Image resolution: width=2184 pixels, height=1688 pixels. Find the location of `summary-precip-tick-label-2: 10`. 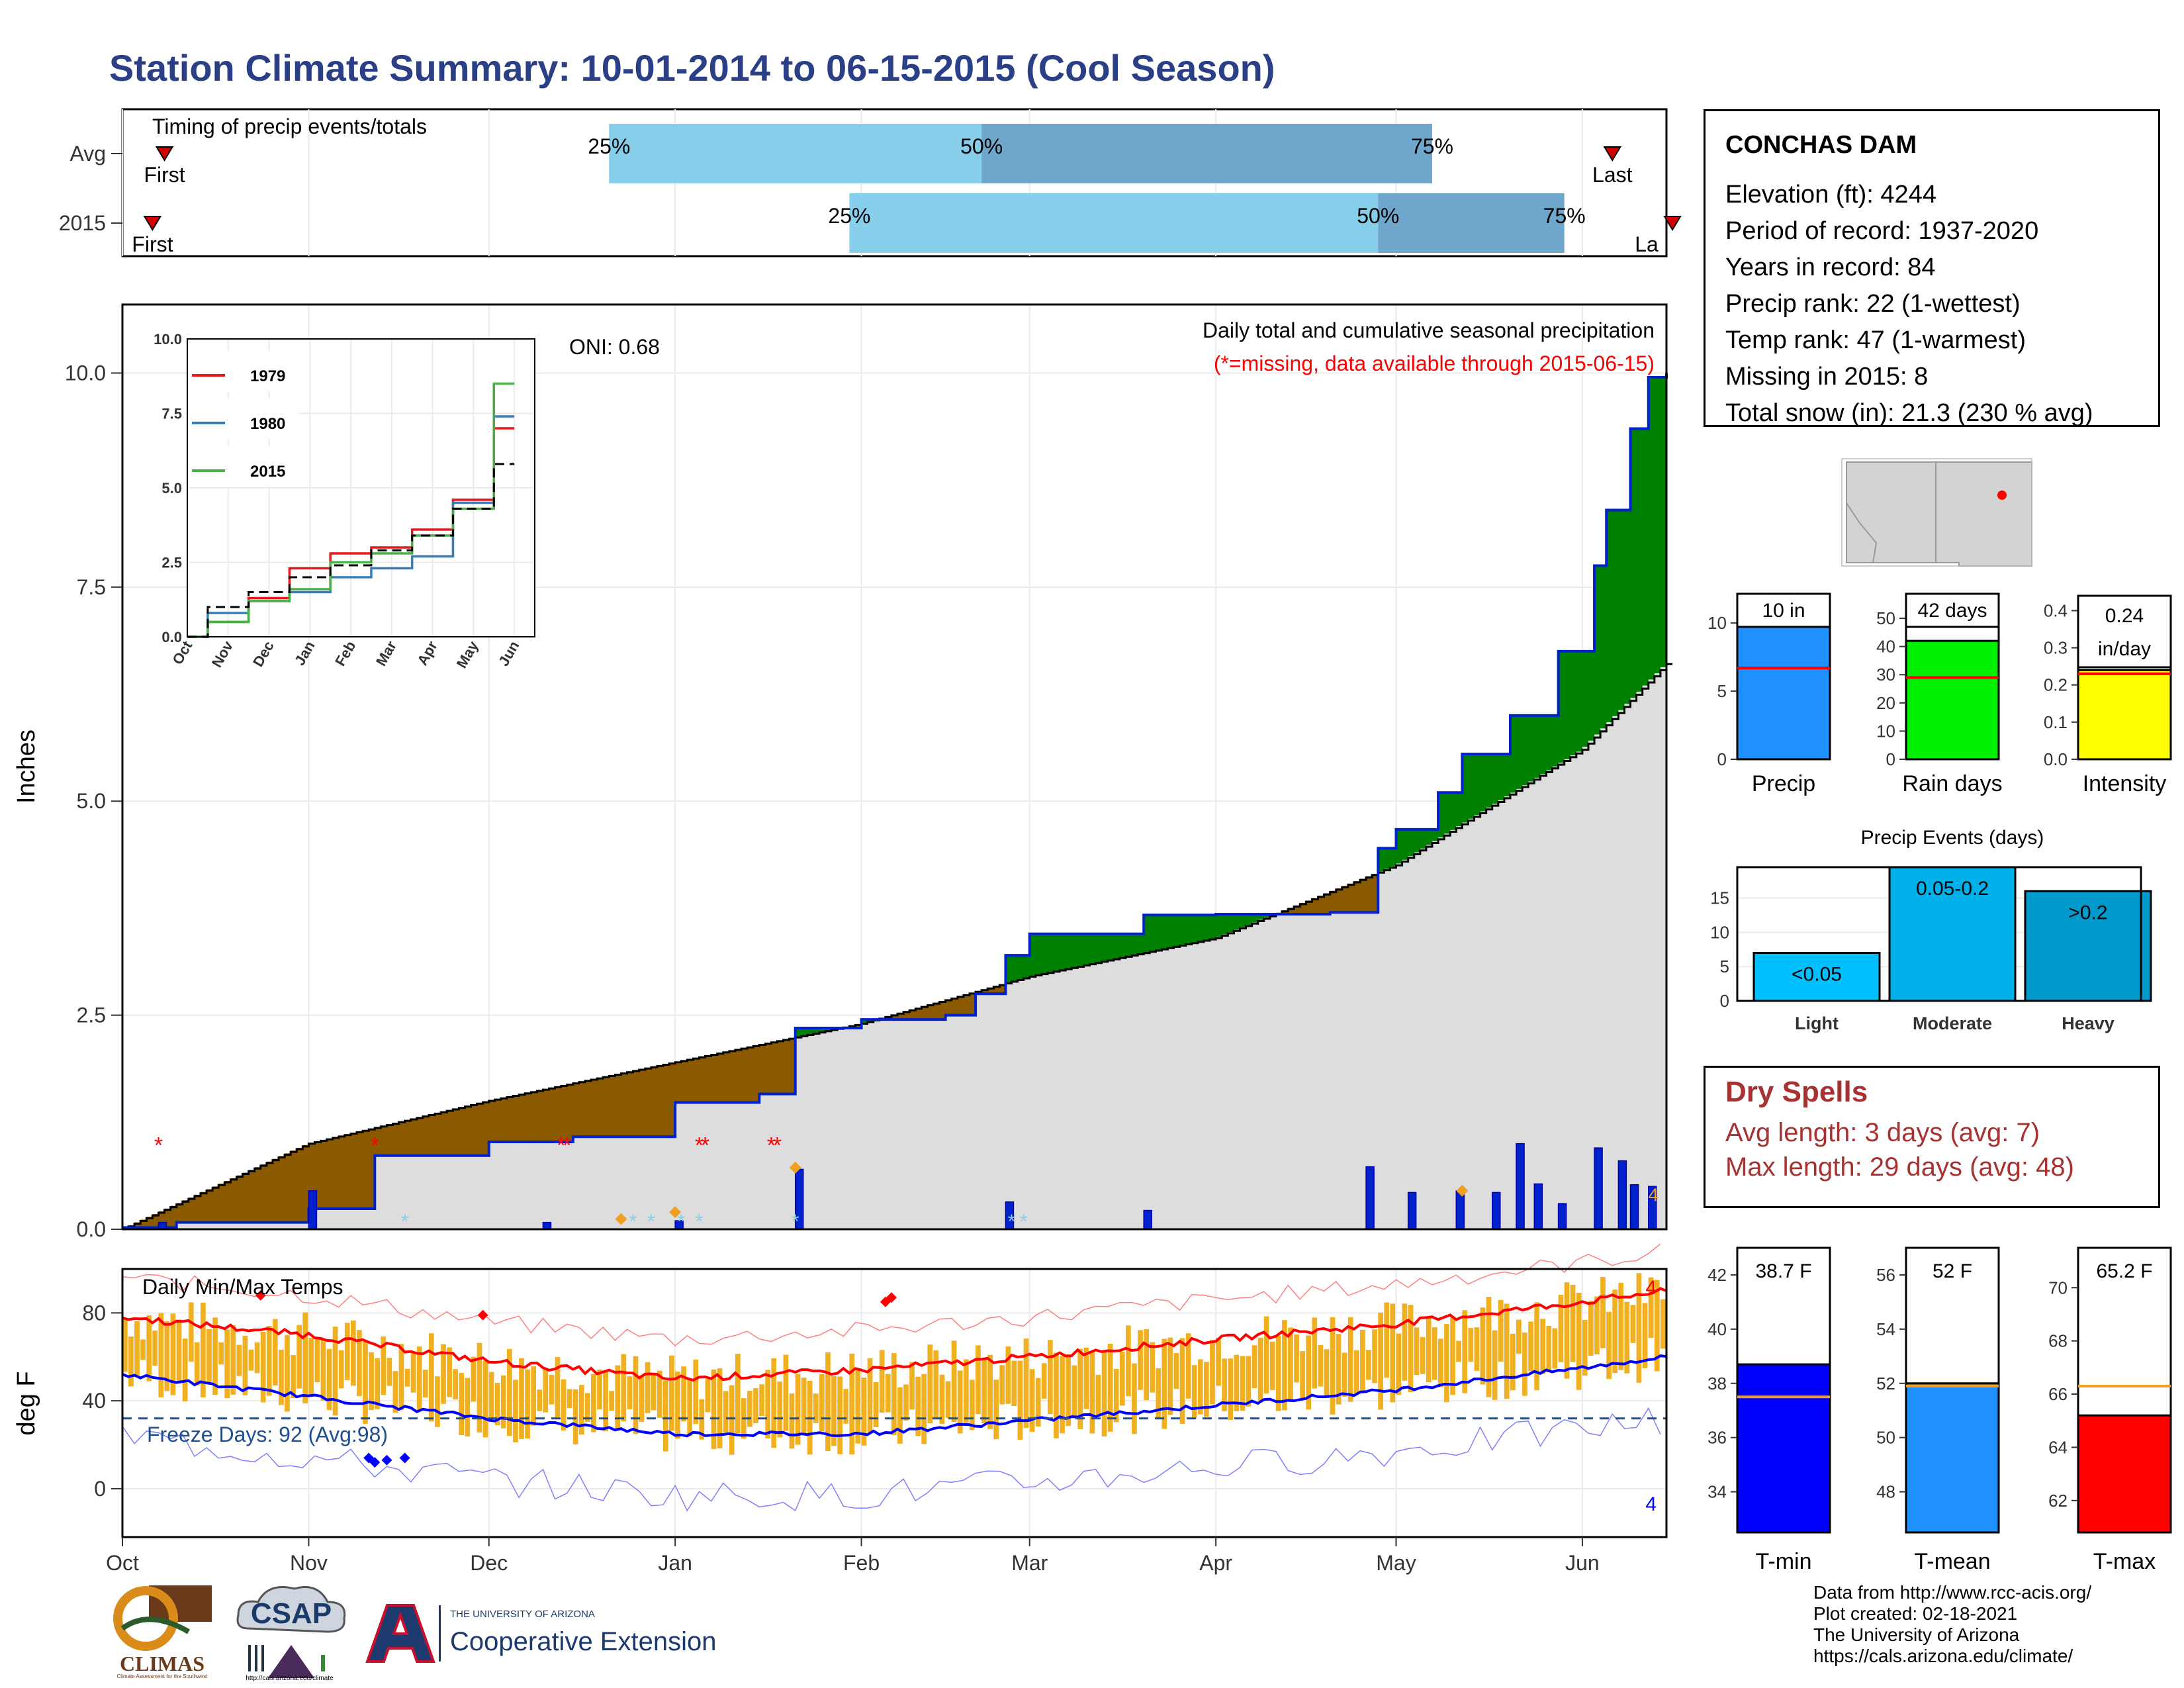

summary-precip-tick-label-2: 10 is located at coordinates (1717, 623).